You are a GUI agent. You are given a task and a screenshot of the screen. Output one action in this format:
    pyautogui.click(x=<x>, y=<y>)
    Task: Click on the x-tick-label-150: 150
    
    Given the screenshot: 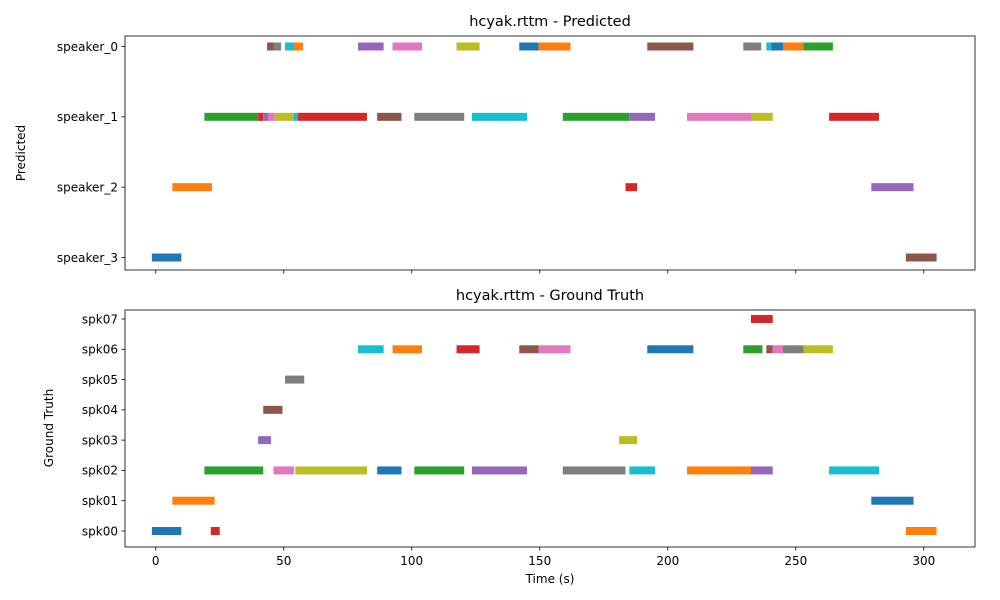 What is the action you would take?
    pyautogui.click(x=539, y=561)
    